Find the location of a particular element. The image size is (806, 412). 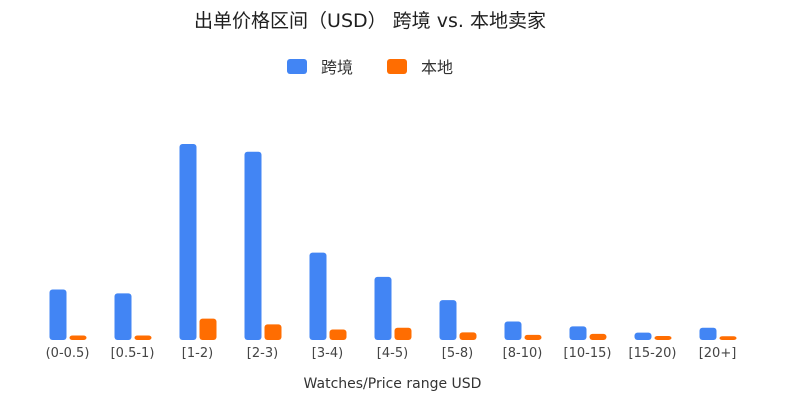

x-axis-label: Watches/Price range USD is located at coordinates (392, 384).